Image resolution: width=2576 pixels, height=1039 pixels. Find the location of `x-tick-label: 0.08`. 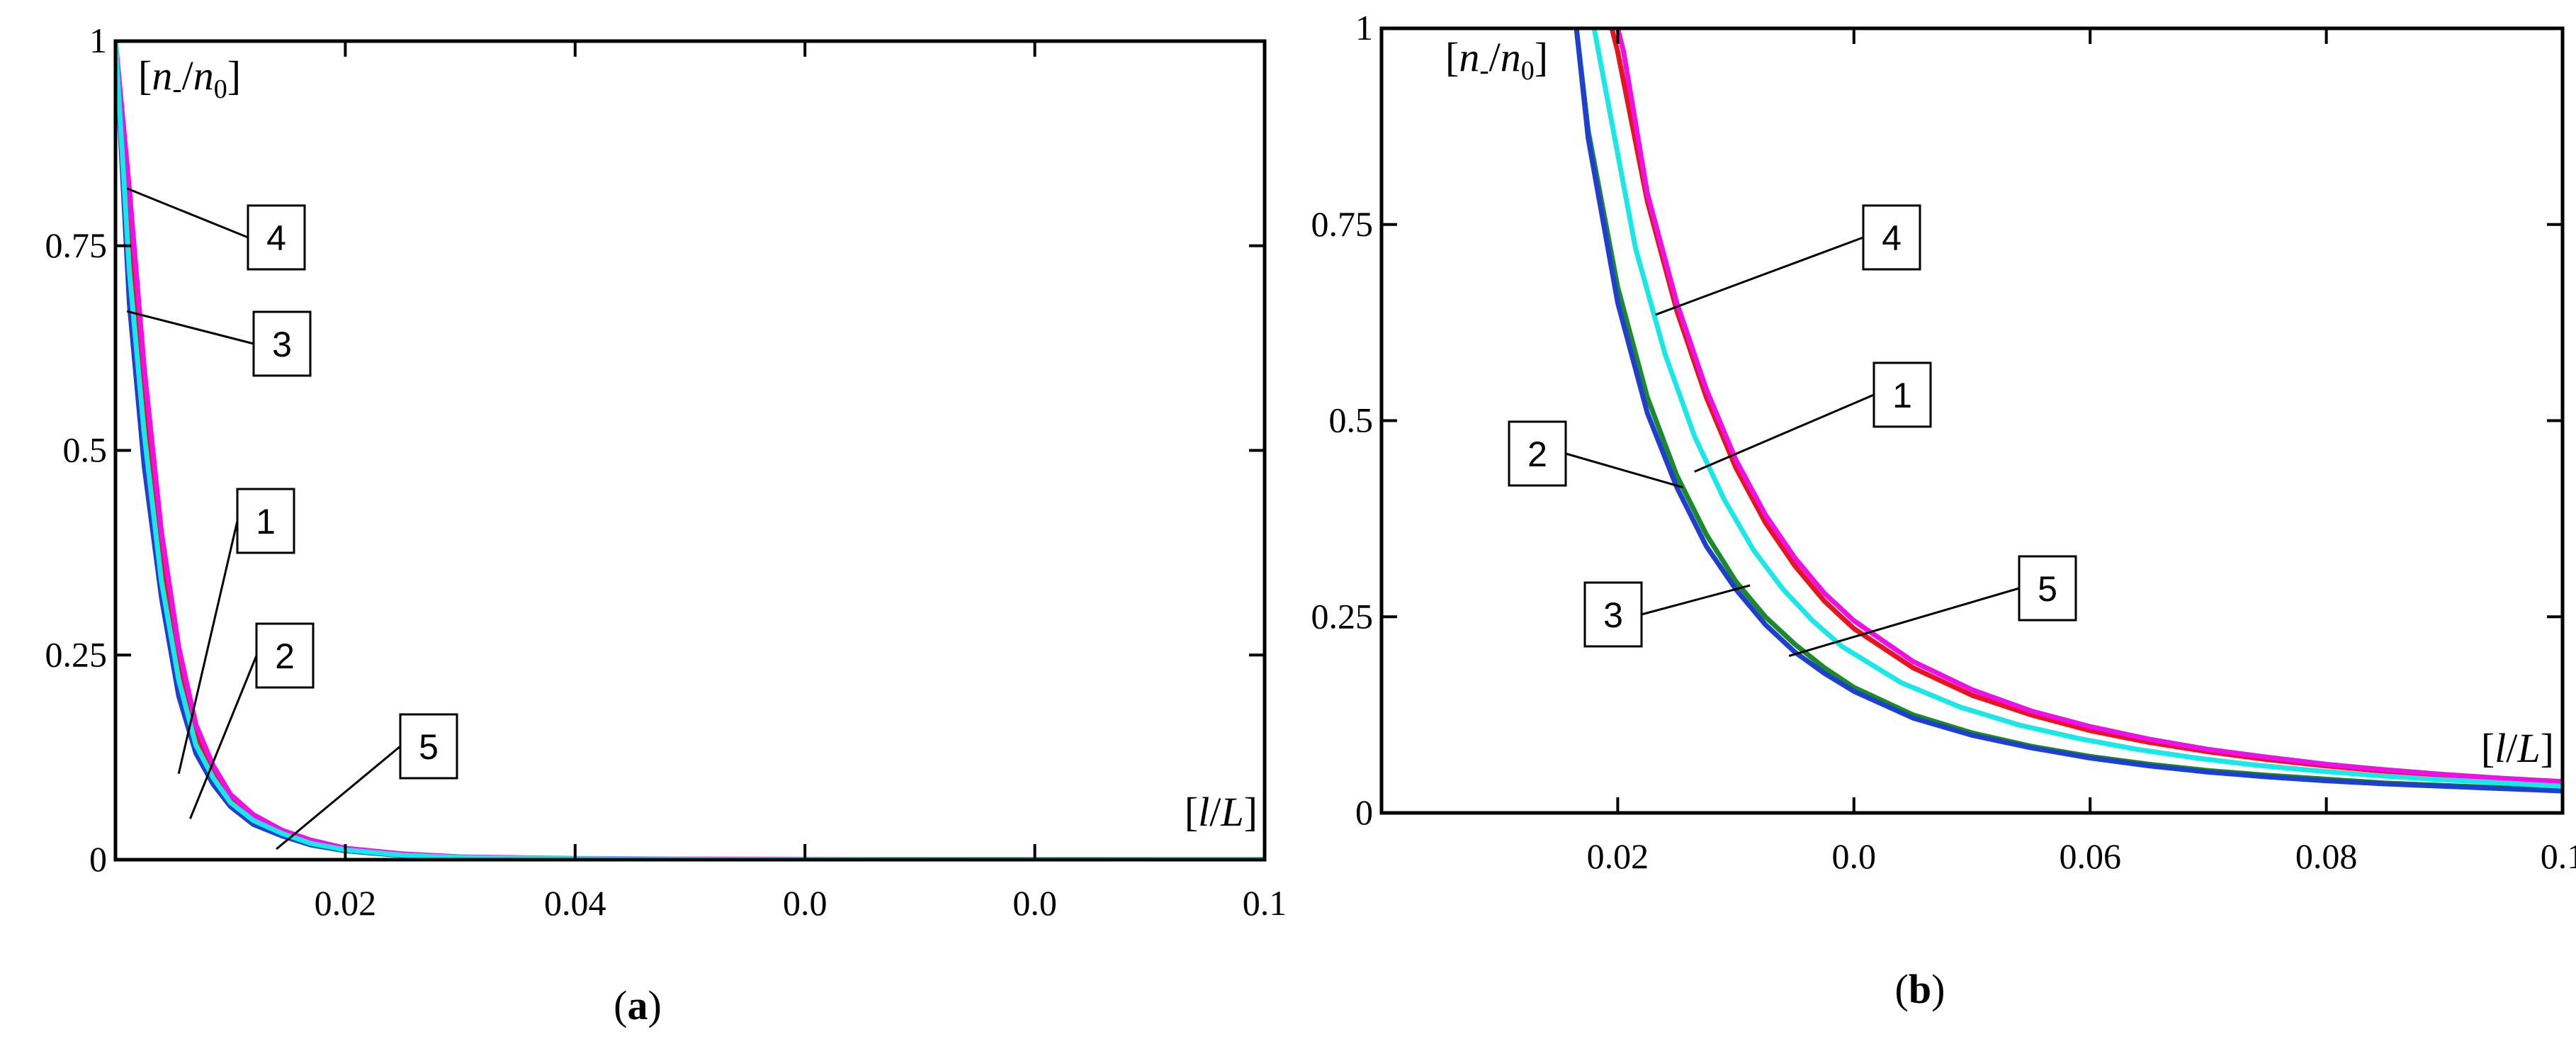

x-tick-label: 0.08 is located at coordinates (2326, 856).